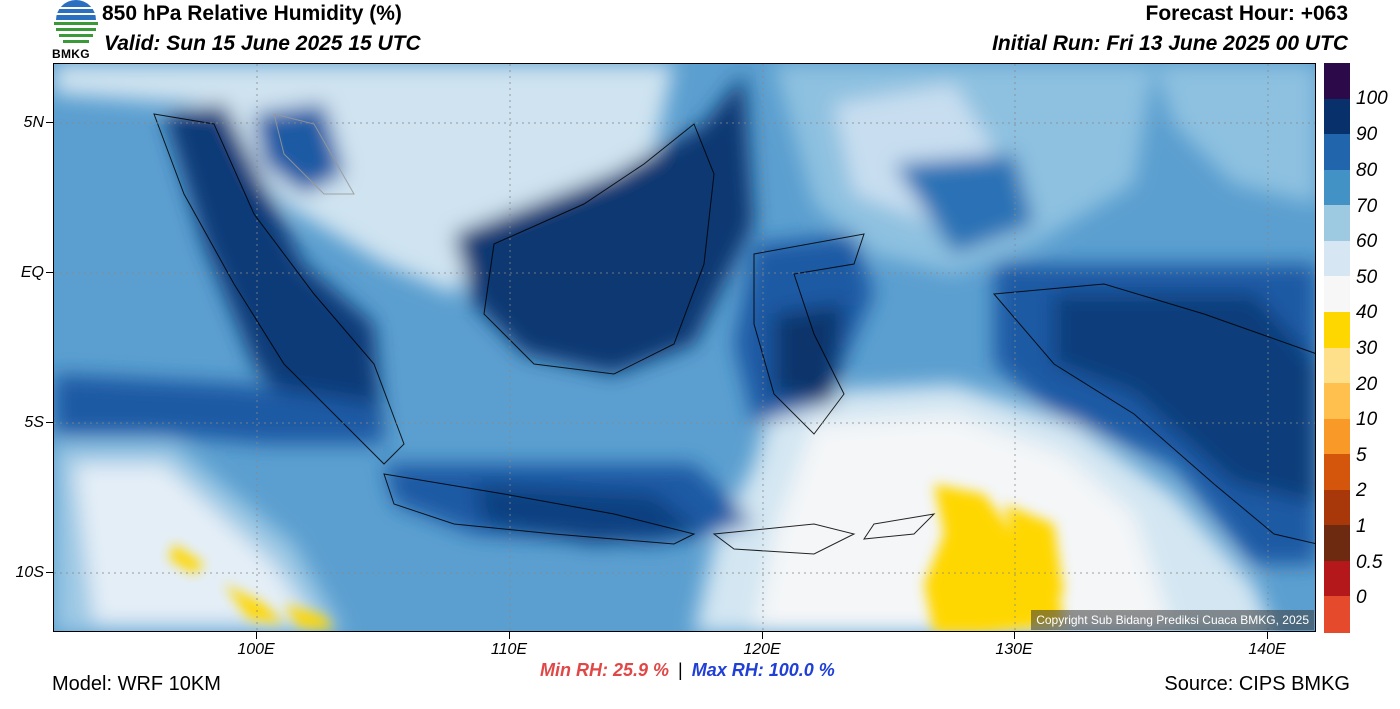 Image resolution: width=1400 pixels, height=709 pixels. What do you see at coordinates (1014, 649) in the screenshot?
I see `lon-label-130e: 130E` at bounding box center [1014, 649].